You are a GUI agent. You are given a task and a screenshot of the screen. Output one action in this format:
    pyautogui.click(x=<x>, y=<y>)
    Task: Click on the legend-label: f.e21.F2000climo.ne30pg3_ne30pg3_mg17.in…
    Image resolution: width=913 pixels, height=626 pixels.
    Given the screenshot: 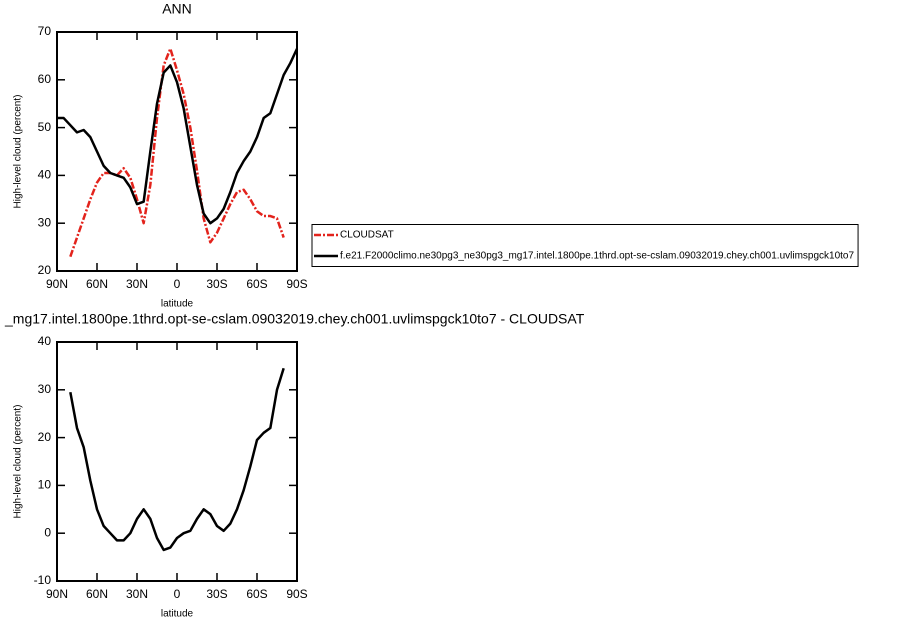 What is the action you would take?
    pyautogui.click(x=597, y=256)
    